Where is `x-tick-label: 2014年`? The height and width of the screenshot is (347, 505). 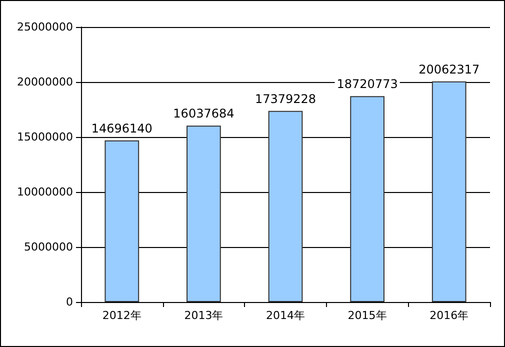 x-tick-label: 2014年 is located at coordinates (285, 315).